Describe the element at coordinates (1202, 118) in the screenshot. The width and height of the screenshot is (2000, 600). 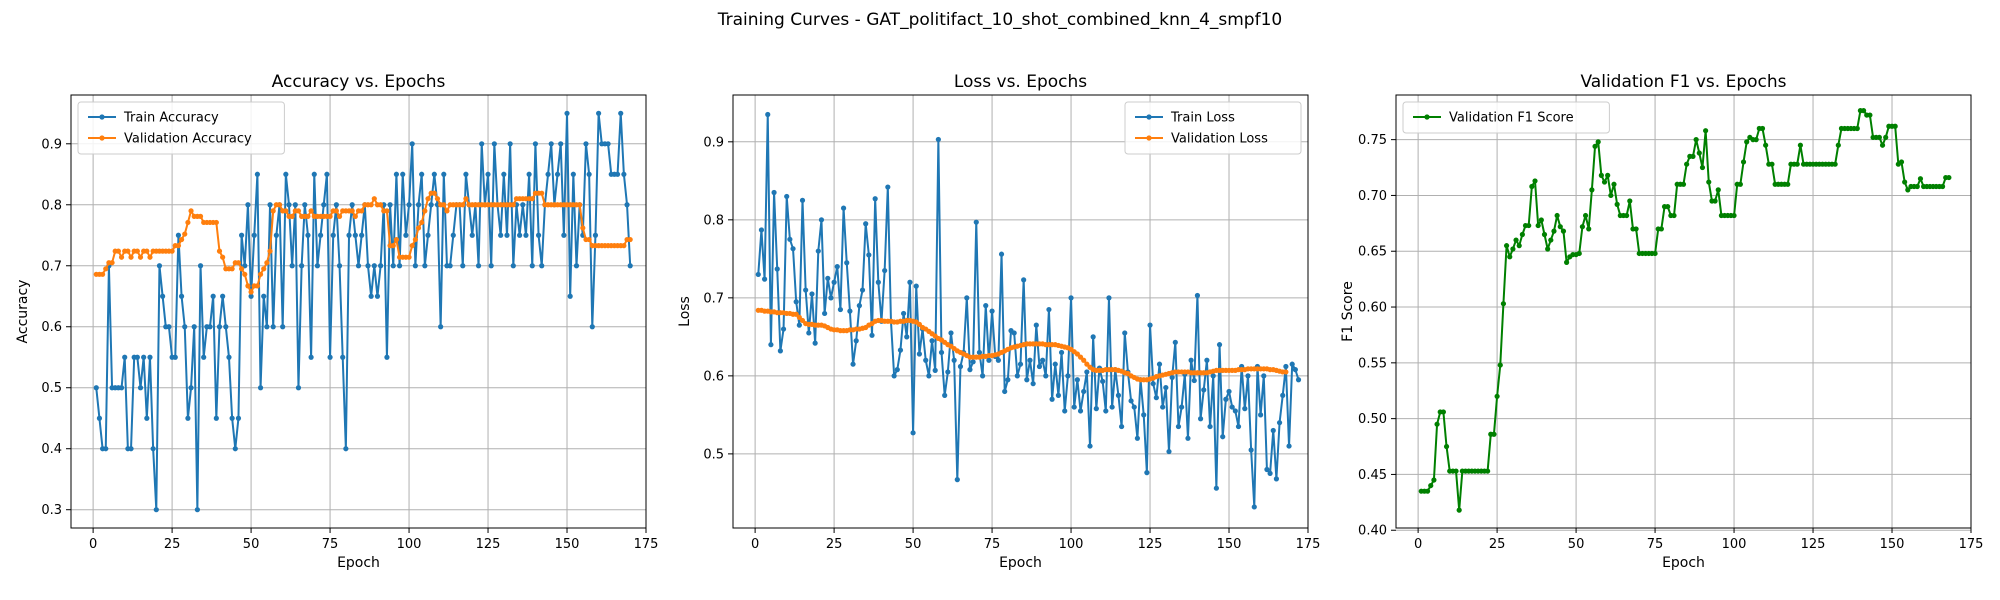
I see `legend-entry: Train Loss` at that location.